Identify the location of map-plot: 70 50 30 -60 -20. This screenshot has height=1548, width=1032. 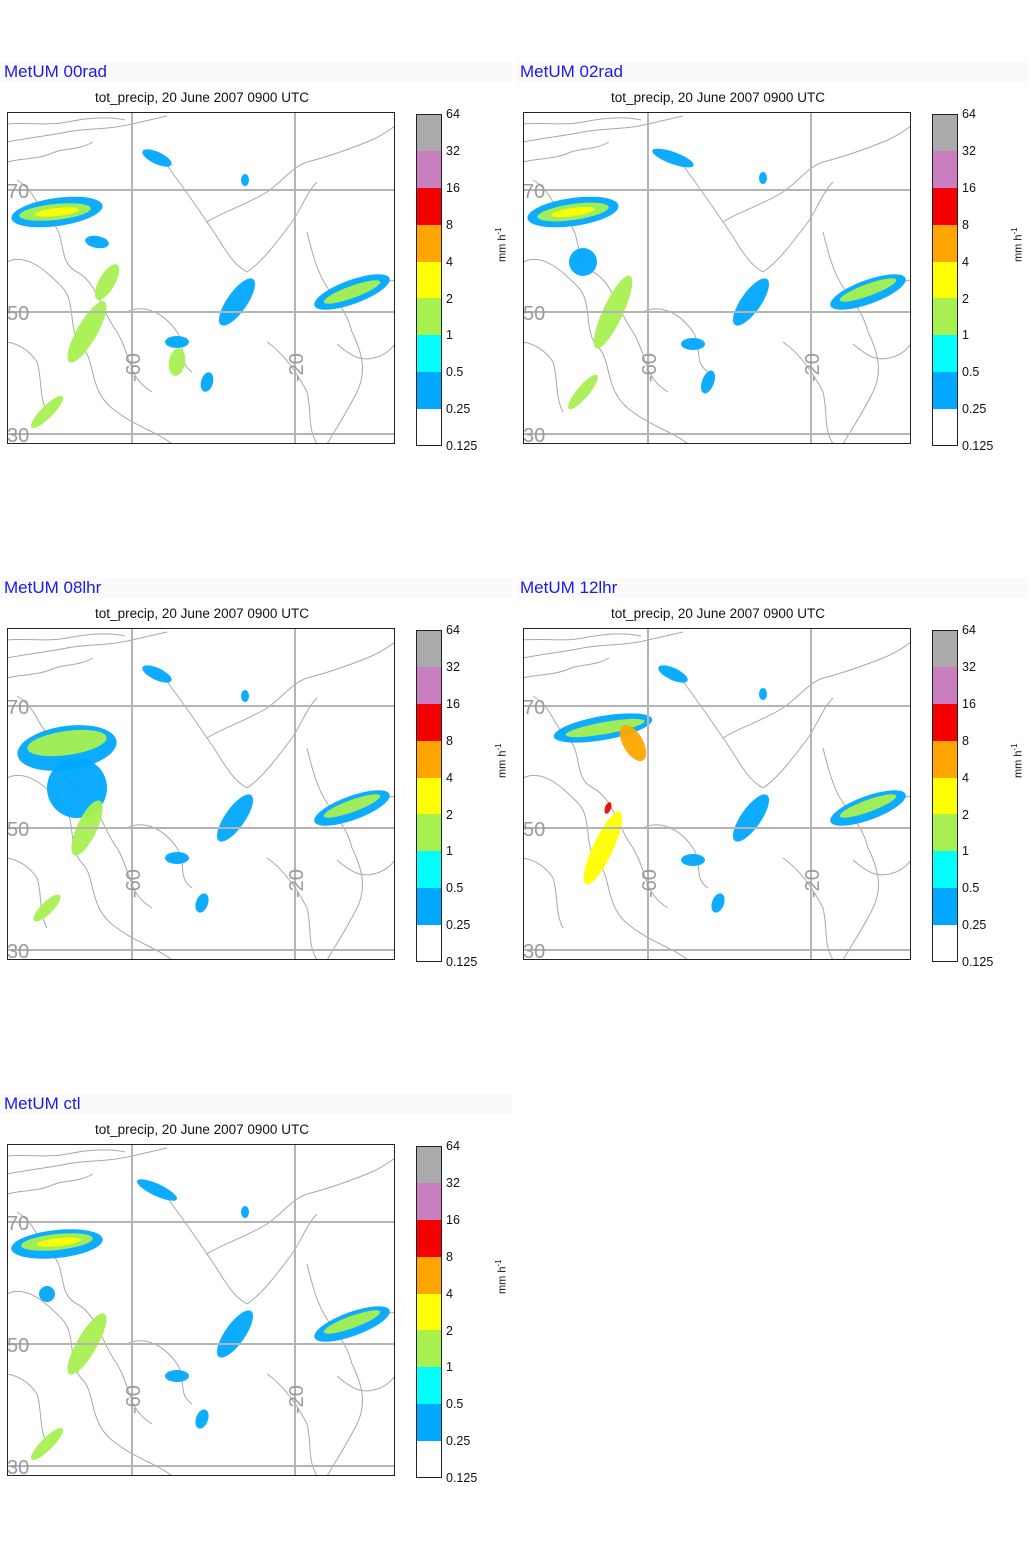
(717, 278).